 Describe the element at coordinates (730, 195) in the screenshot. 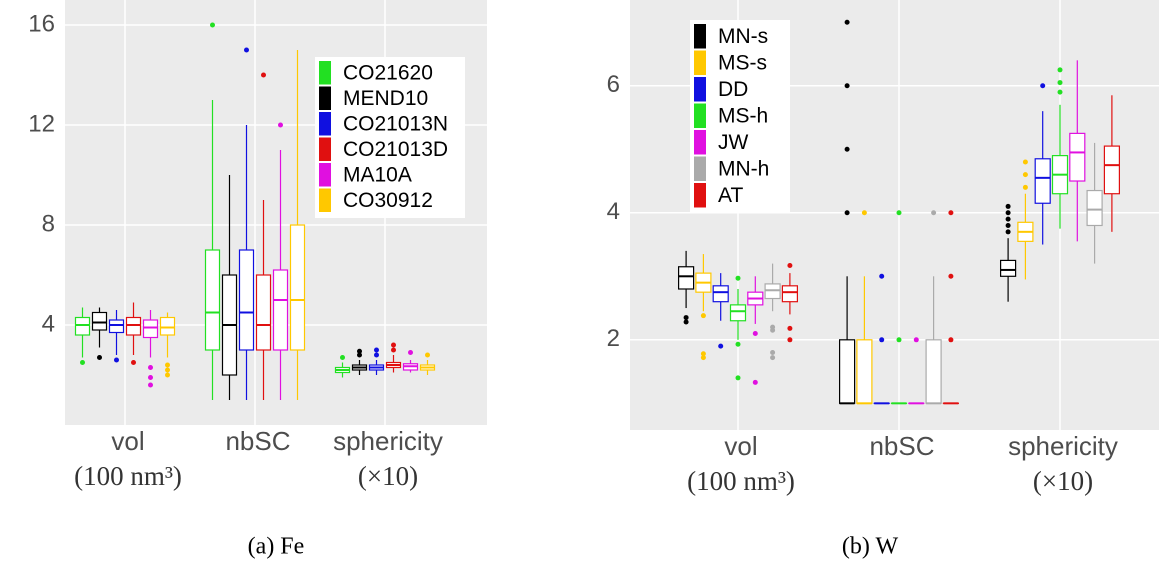

I see `legend-label: AT` at that location.